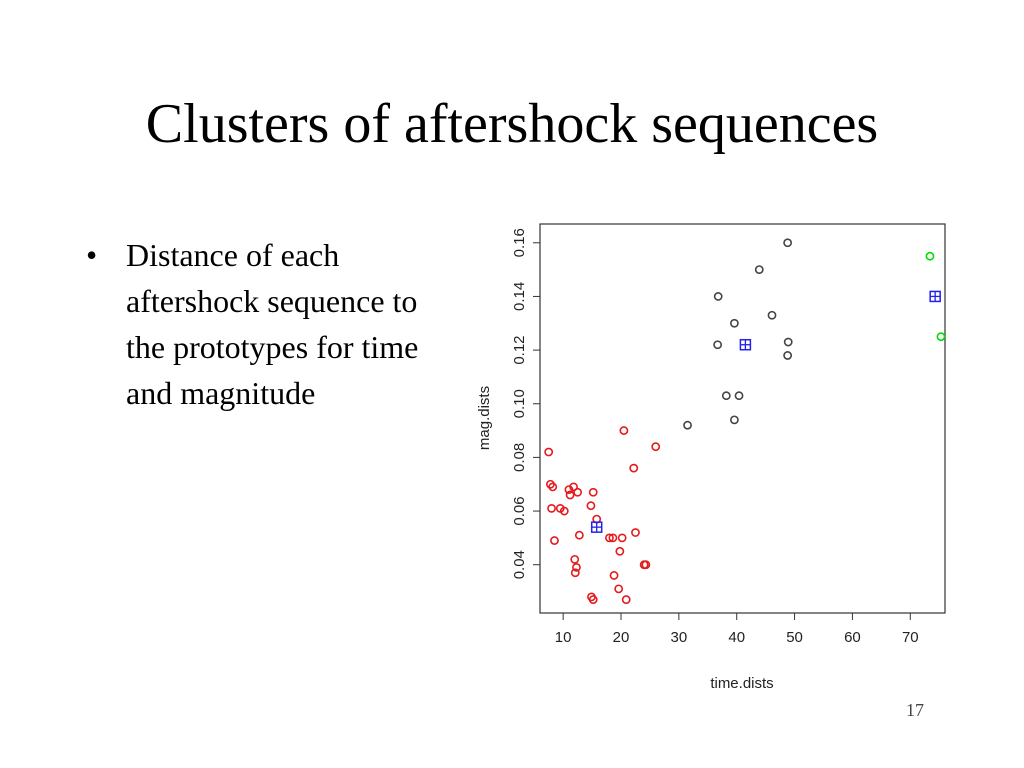  Describe the element at coordinates (741, 683) in the screenshot. I see `x-axis-label: time.dists` at that location.